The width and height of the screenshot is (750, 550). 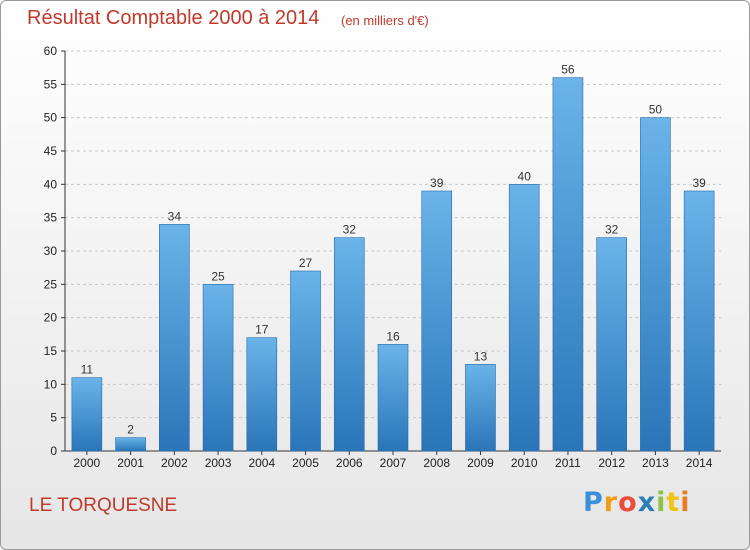 I want to click on bar-2002, so click(x=174, y=338).